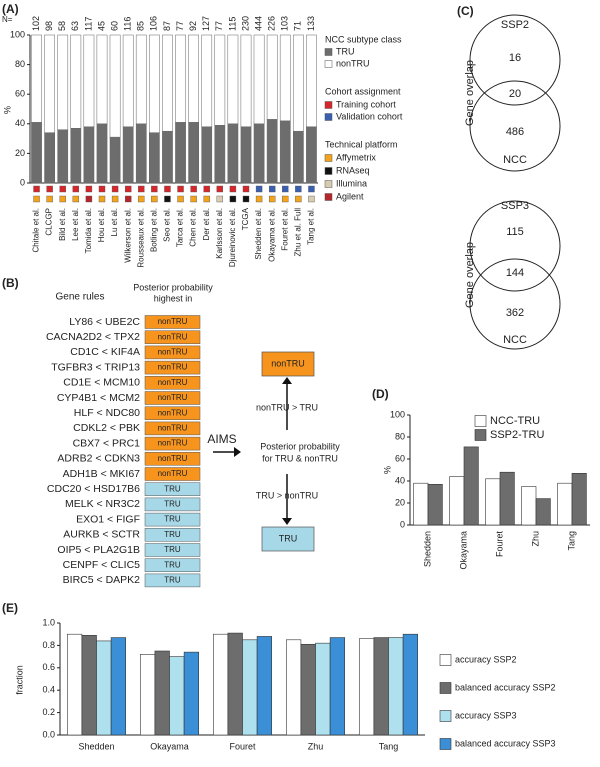 This screenshot has height=767, width=600. Describe the element at coordinates (245, 218) in the screenshot. I see `x-tick-label: TCGA` at that location.